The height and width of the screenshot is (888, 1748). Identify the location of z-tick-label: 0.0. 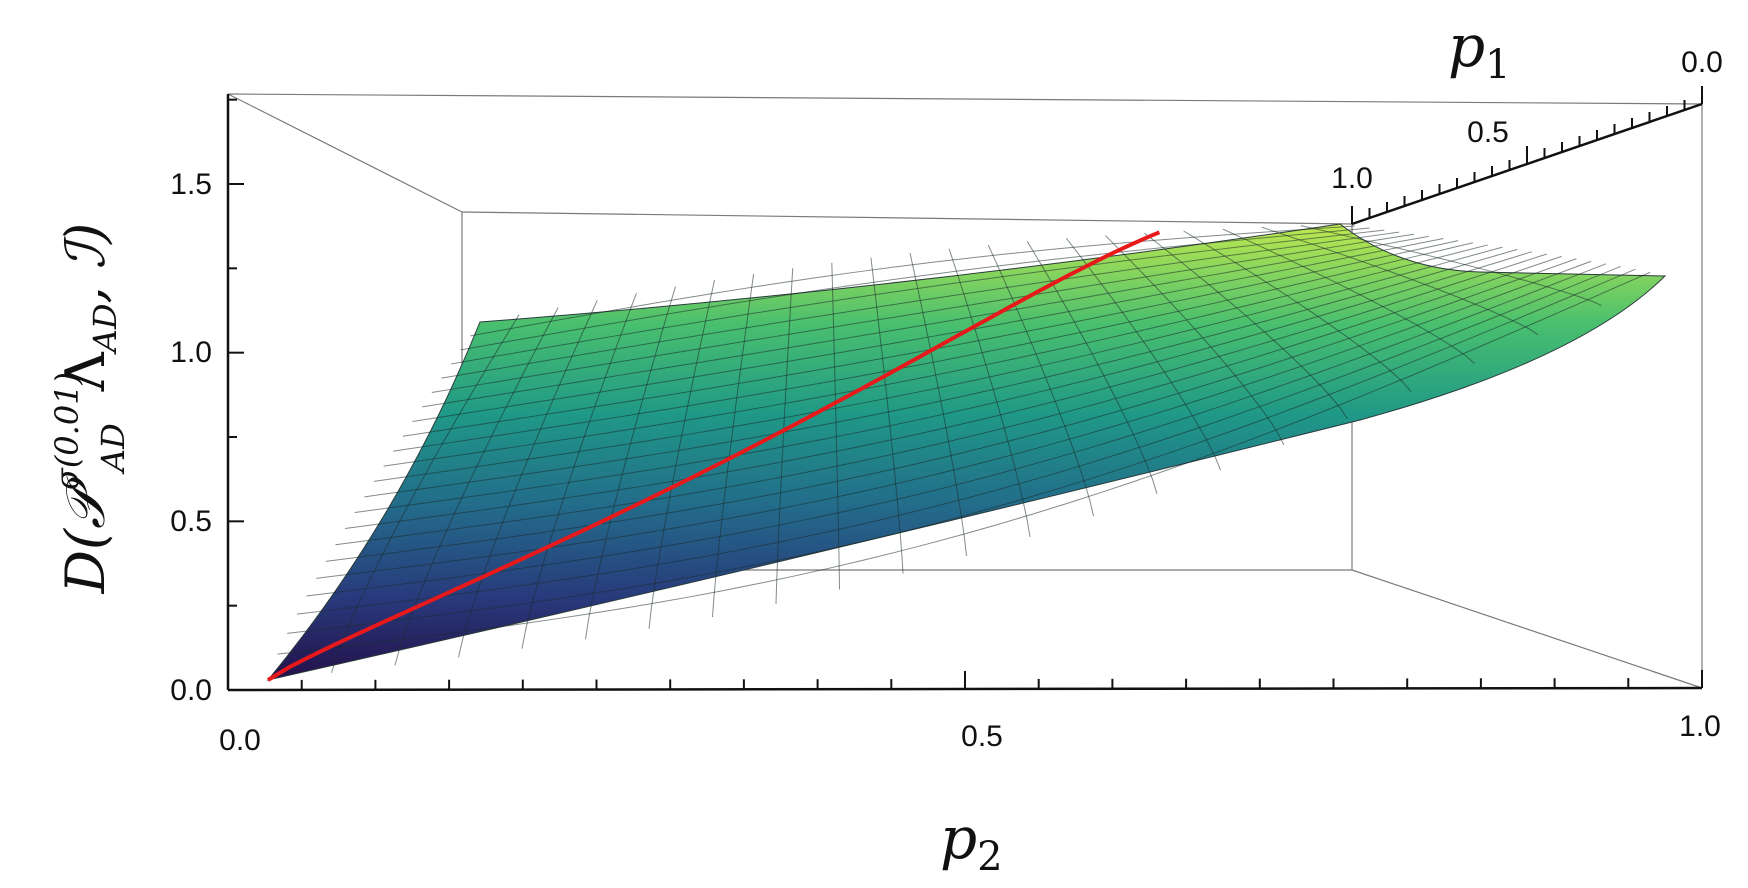
(191, 690).